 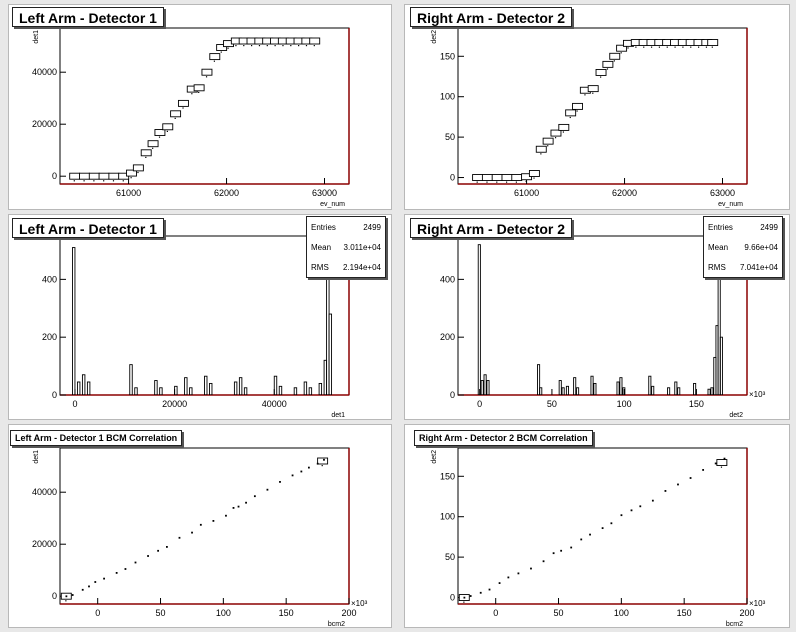 I want to click on y-tick-label: 20000, so click(x=44, y=544).